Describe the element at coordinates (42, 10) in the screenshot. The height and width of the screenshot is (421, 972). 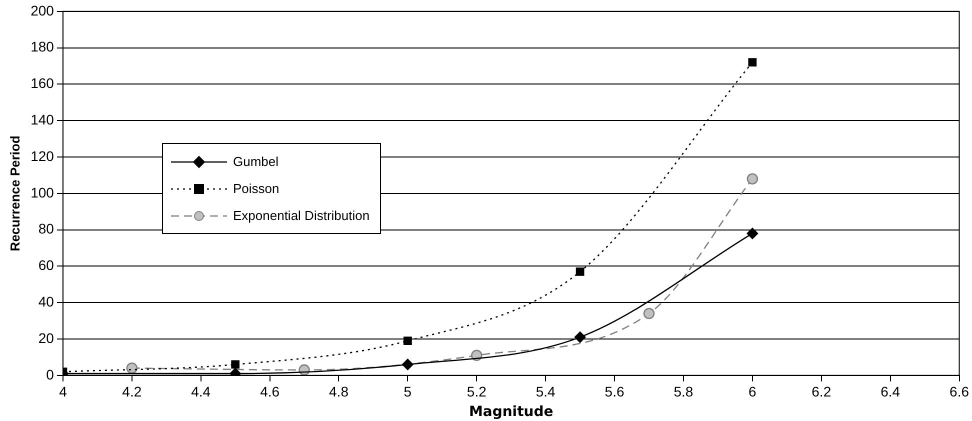
I see `y-tick-label: 200` at that location.